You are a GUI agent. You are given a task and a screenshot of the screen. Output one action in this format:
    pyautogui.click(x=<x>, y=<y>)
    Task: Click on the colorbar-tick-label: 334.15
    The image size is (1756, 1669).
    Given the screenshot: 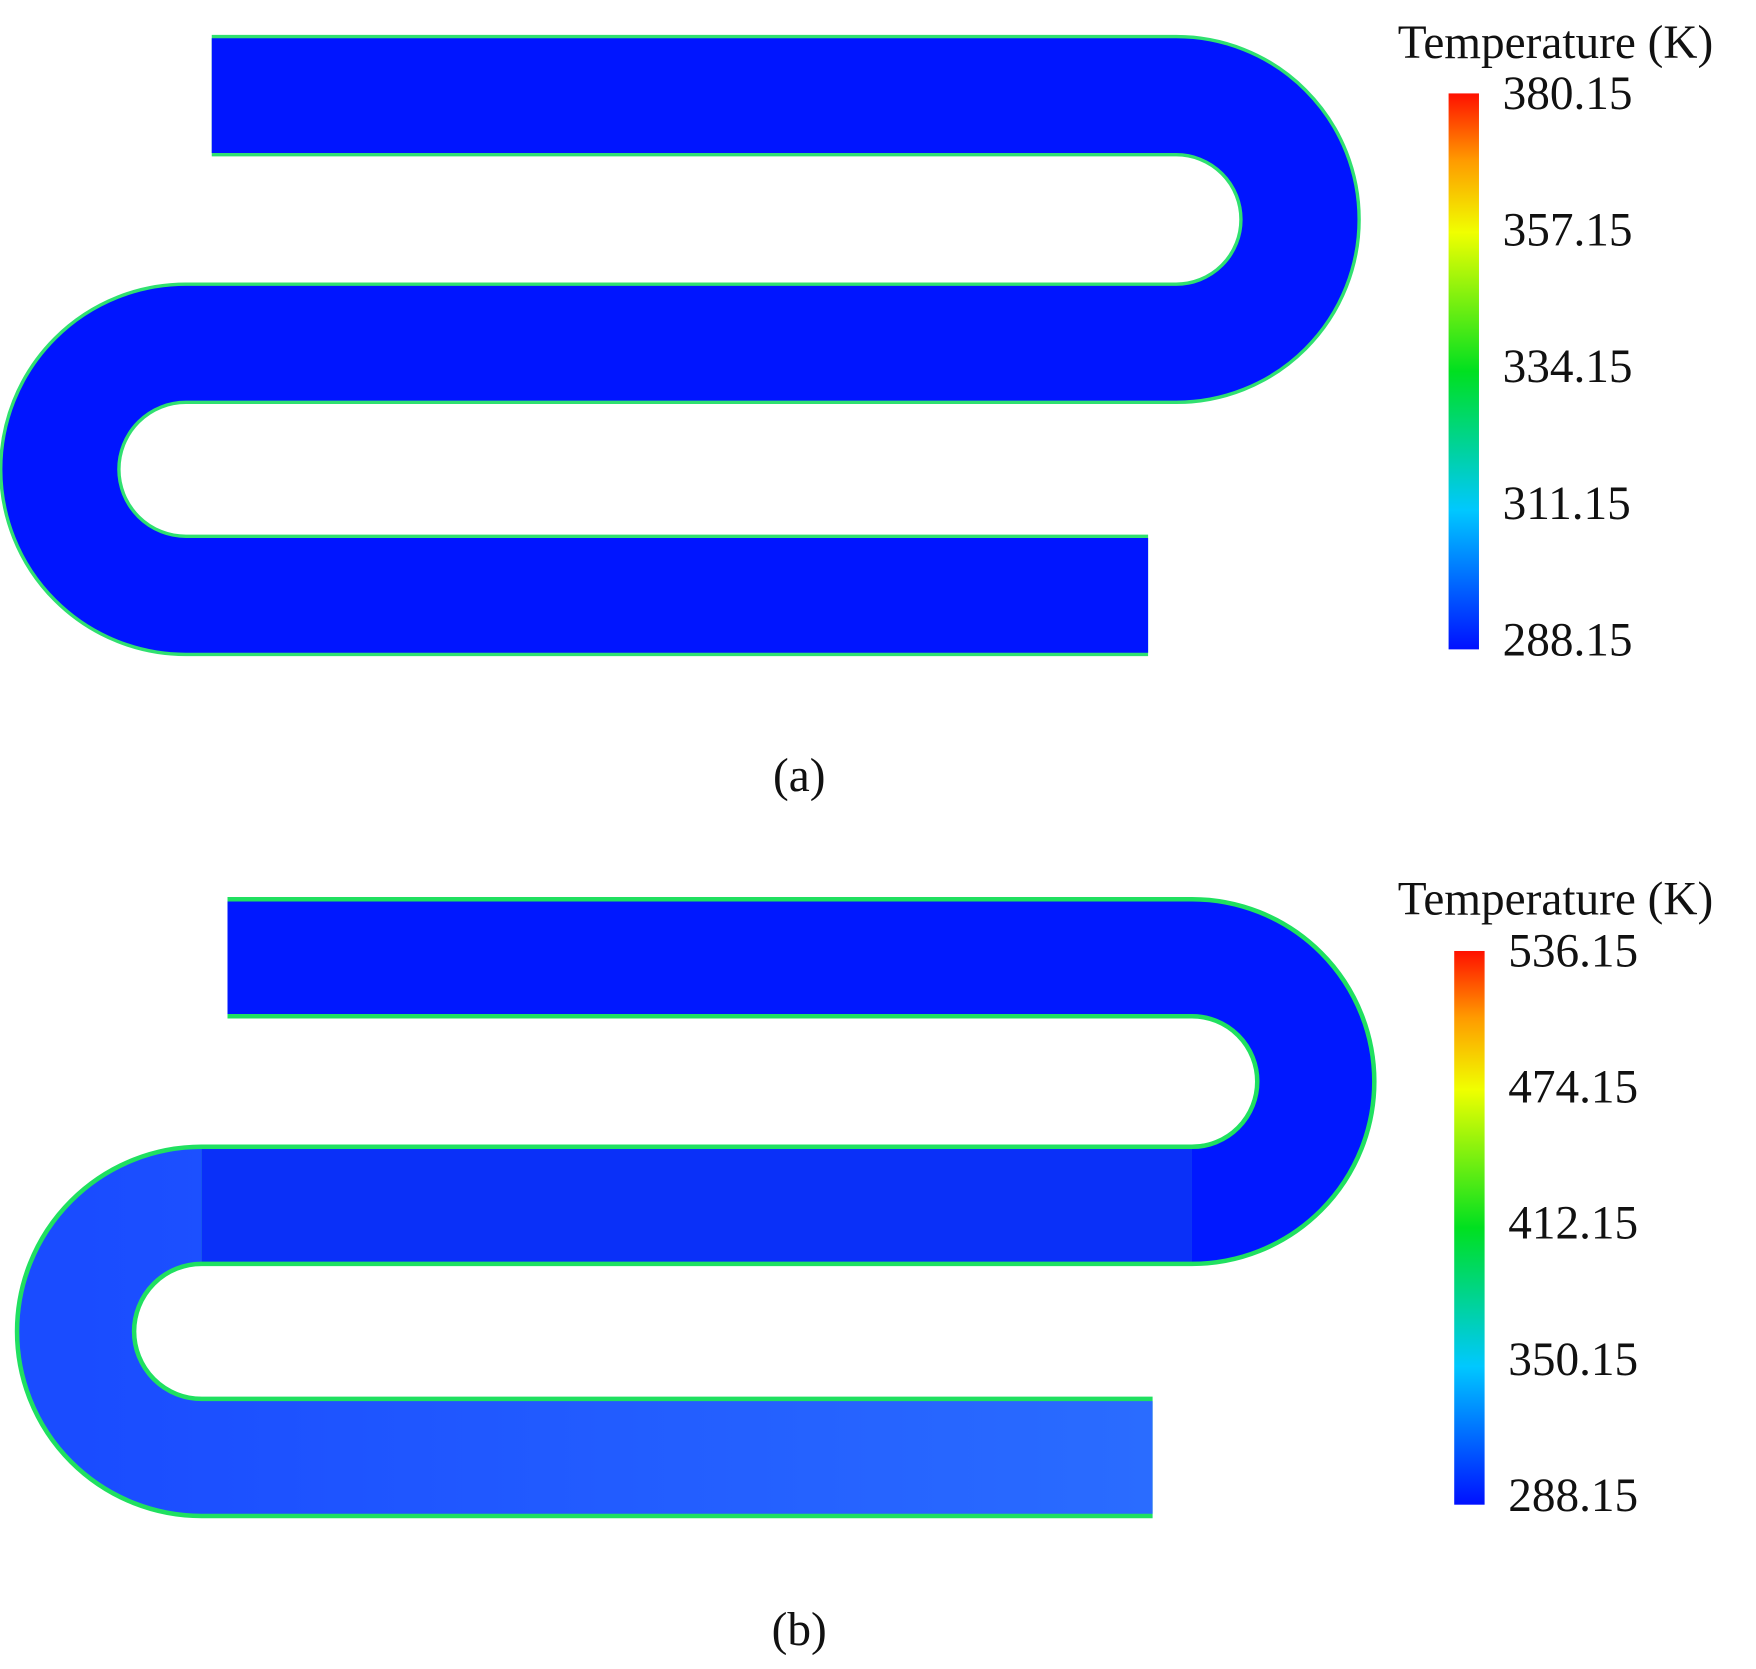 What is the action you would take?
    pyautogui.click(x=1568, y=367)
    